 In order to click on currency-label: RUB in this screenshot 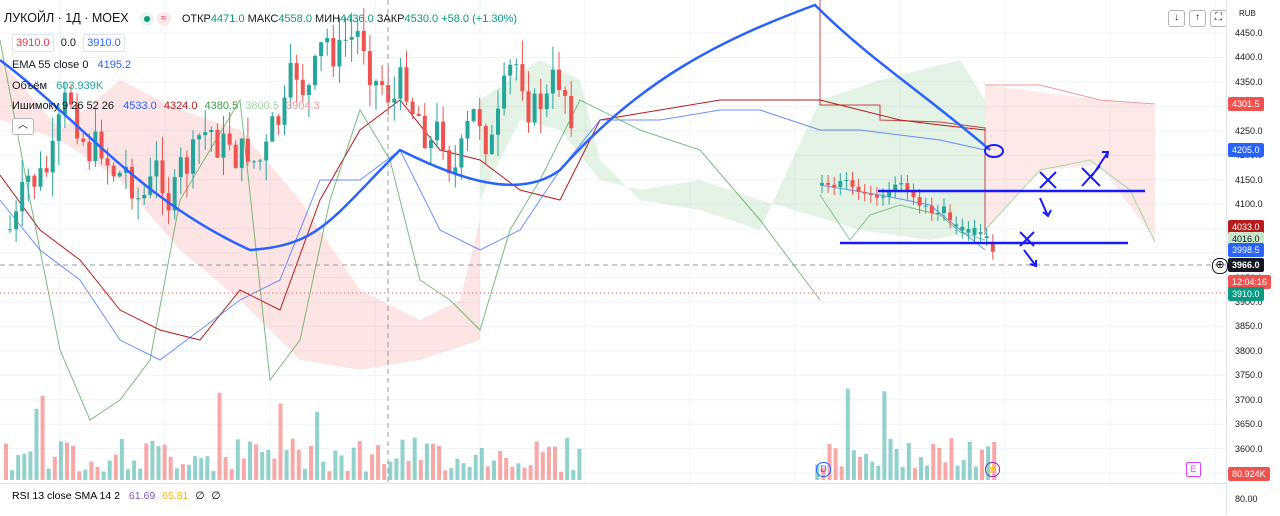, I will do `click(1247, 13)`.